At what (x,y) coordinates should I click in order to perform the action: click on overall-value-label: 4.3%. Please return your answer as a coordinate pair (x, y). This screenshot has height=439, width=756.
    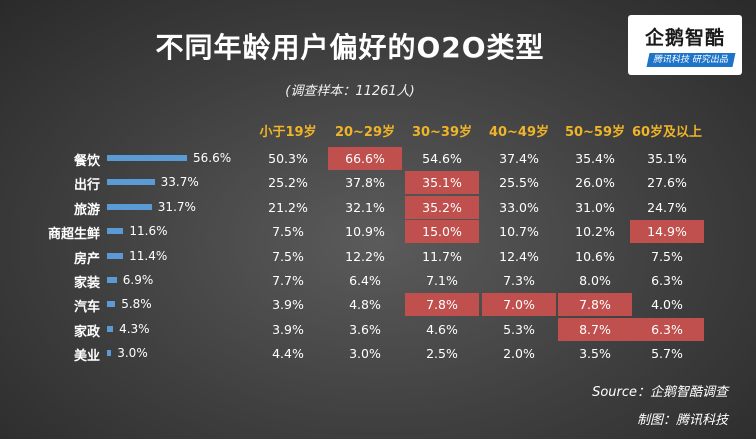
    Looking at the image, I should click on (134, 328).